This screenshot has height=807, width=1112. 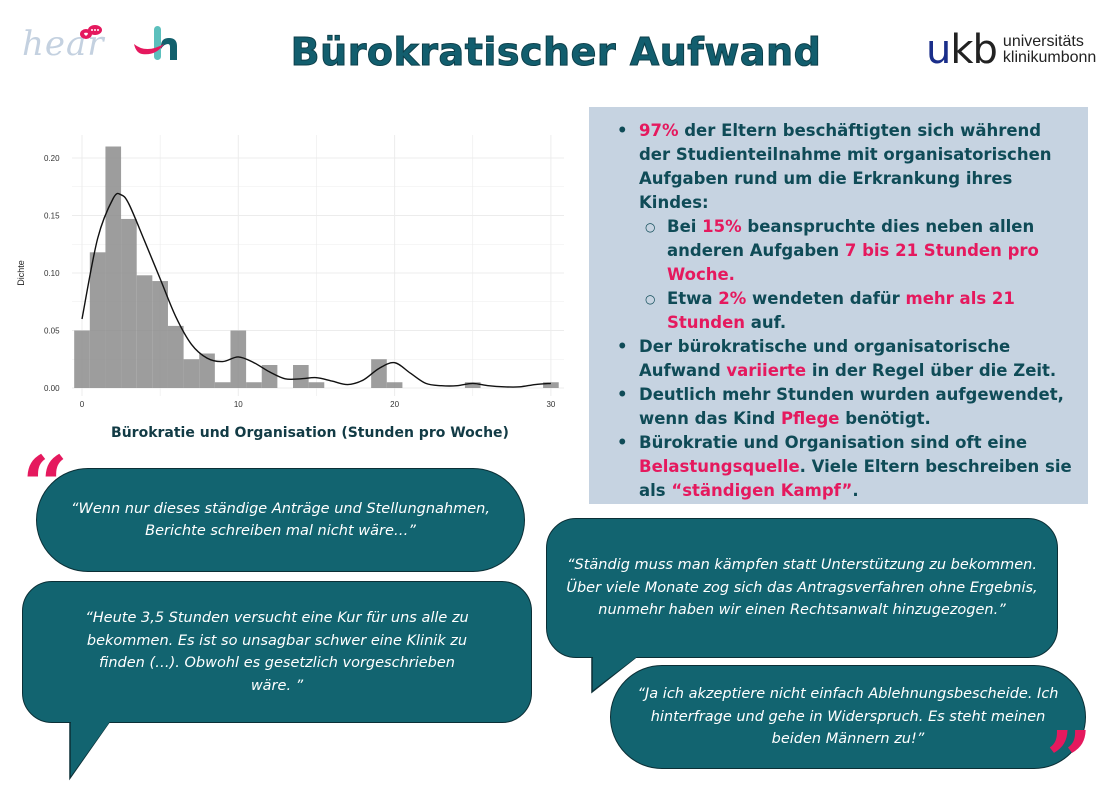 What do you see at coordinates (52, 273) in the screenshot?
I see `y-tick-label: 0.10` at bounding box center [52, 273].